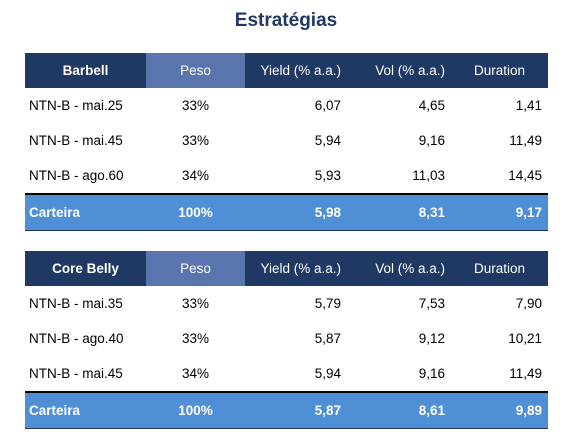 This screenshot has width=572, height=448. Describe the element at coordinates (296, 212) in the screenshot. I see `total-yield-cell: 5,98` at that location.